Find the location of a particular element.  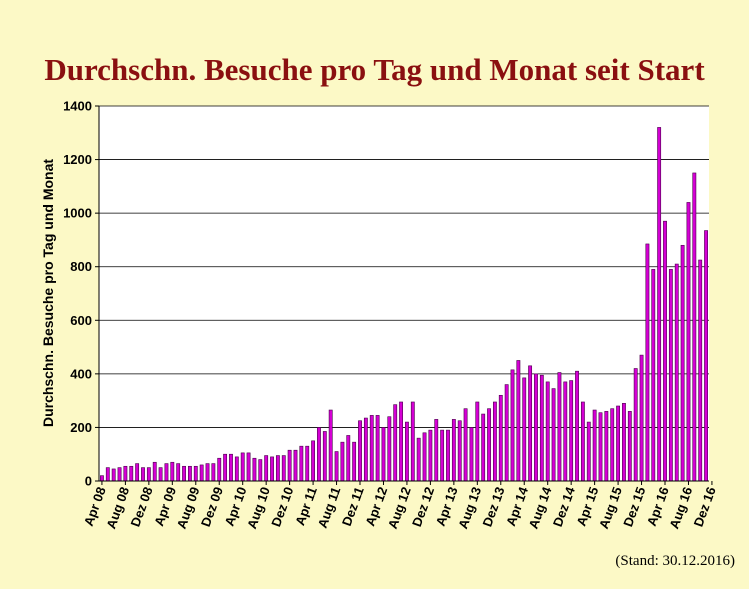

y-tick-label: 400 is located at coordinates (81, 373).